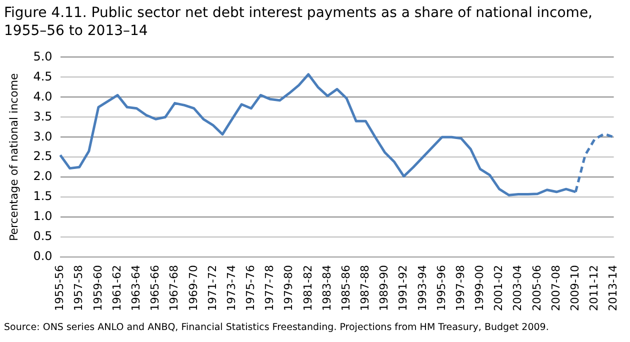  I want to click on y-tick-label: 4.0, so click(42, 96).